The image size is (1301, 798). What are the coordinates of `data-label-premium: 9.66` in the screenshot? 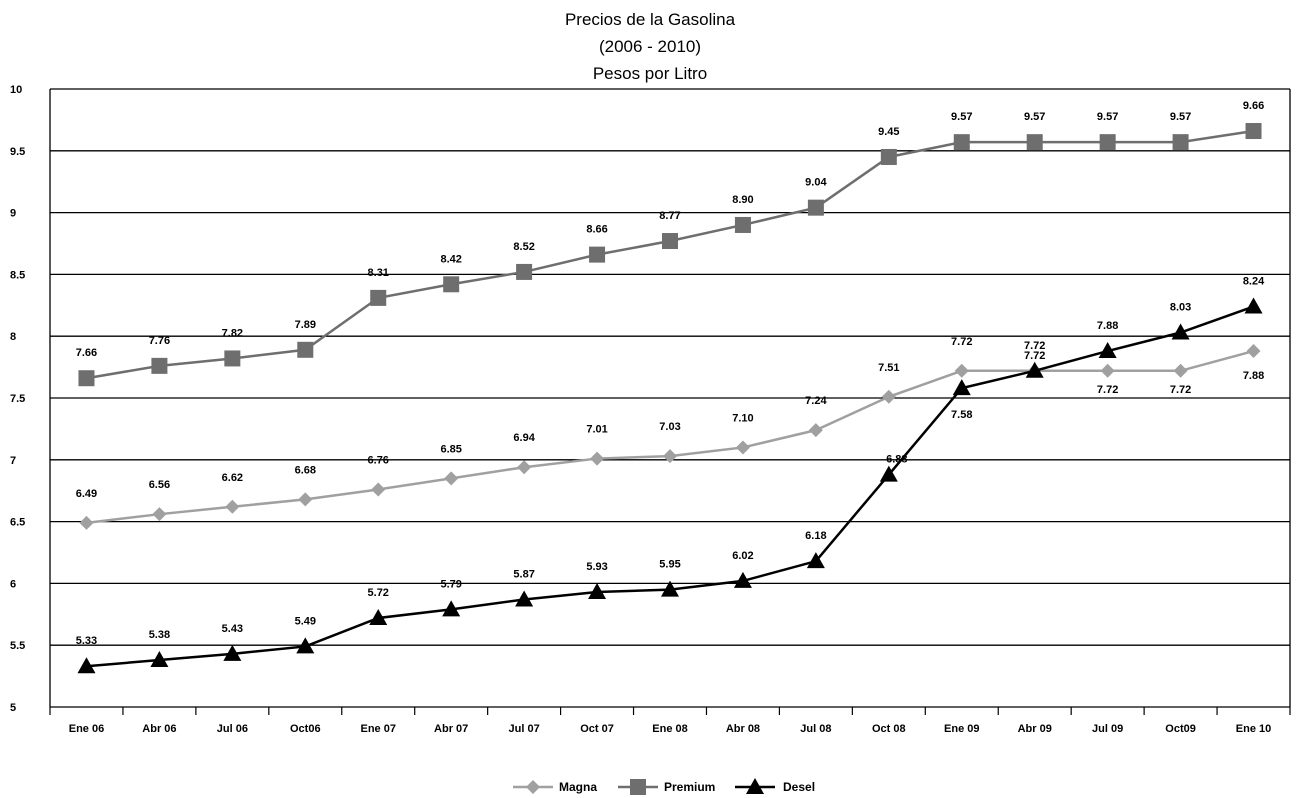 It's located at (1253, 106).